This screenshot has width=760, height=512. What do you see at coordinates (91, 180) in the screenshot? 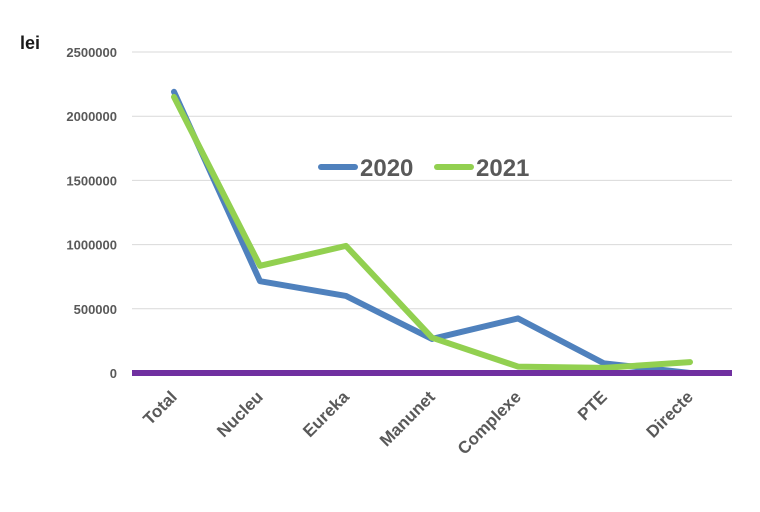
I see `y-tick-label: 1500000` at bounding box center [91, 180].